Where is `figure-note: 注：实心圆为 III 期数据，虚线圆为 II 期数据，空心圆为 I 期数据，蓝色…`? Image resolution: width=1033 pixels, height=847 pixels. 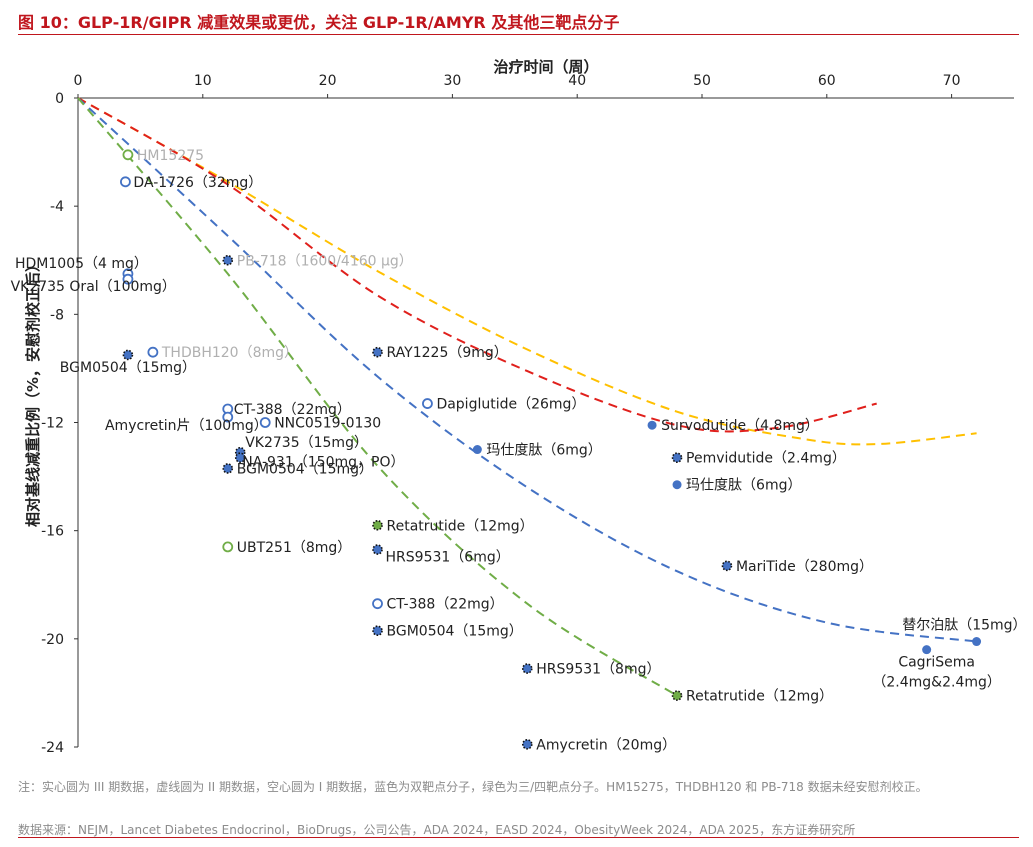
figure-note: 注：实心圆为 III 期数据，虚线圆为 II 期数据，空心圆为 I 期数据，蓝色… is located at coordinates (473, 787).